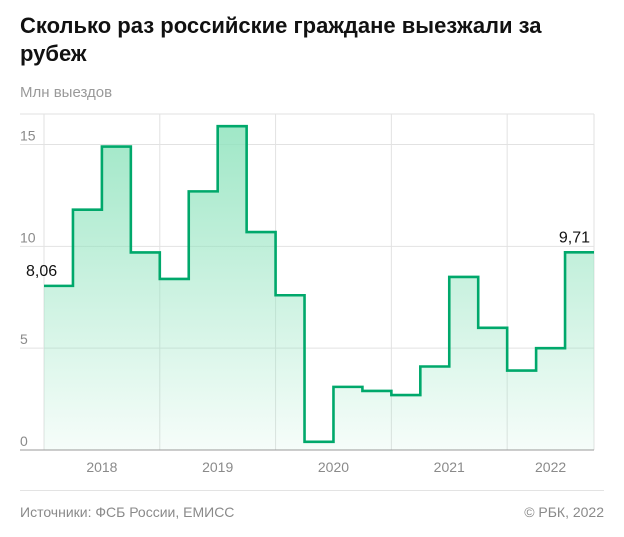 This screenshot has width=624, height=537. What do you see at coordinates (449, 467) in the screenshot?
I see `x-tick-label: 2021` at bounding box center [449, 467].